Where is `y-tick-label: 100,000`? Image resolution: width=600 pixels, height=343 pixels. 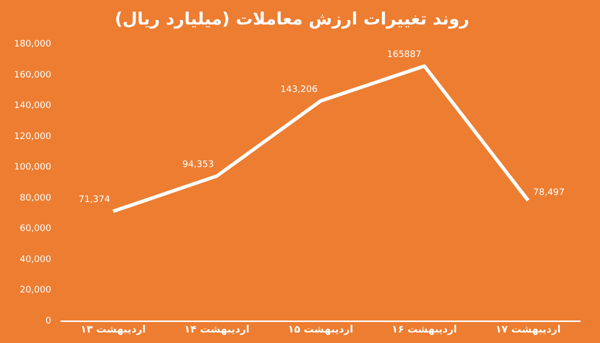 y-tick-label: 100,000 is located at coordinates (33, 167).